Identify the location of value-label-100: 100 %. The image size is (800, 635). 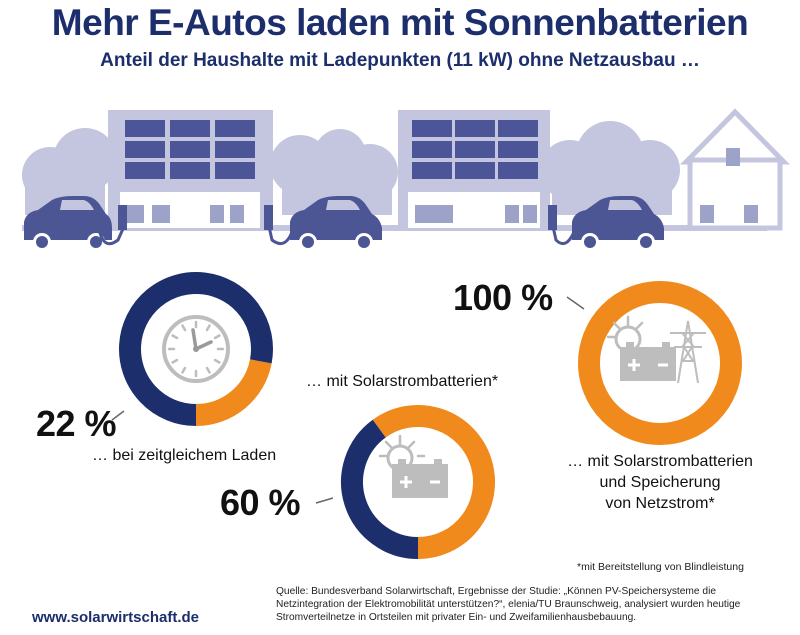
(503, 297).